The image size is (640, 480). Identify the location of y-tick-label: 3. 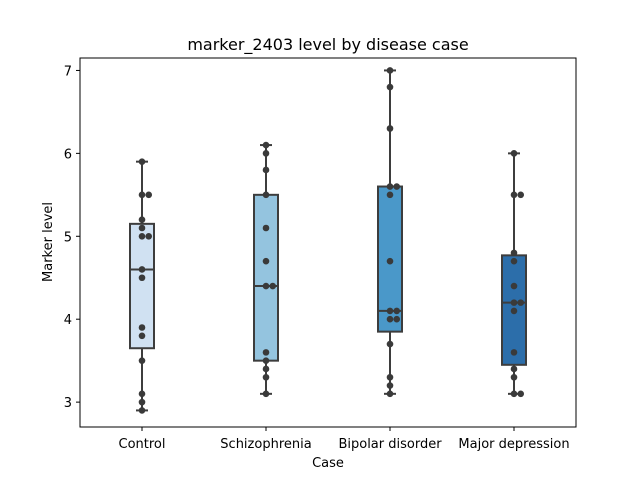
(68, 403).